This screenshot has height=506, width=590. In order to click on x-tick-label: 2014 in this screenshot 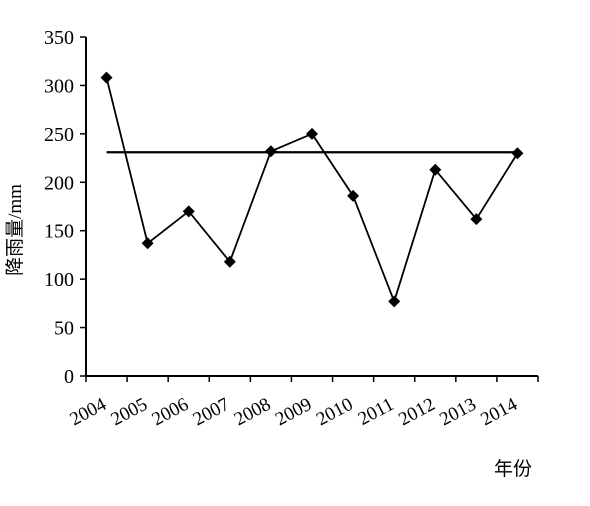, I will do `click(499, 412)`.